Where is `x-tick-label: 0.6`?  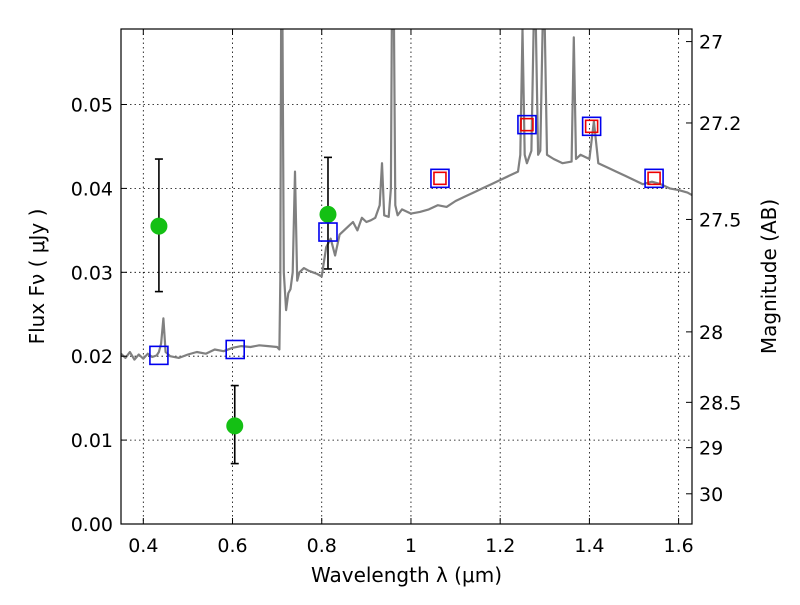 x-tick-label: 0.6 is located at coordinates (232, 546).